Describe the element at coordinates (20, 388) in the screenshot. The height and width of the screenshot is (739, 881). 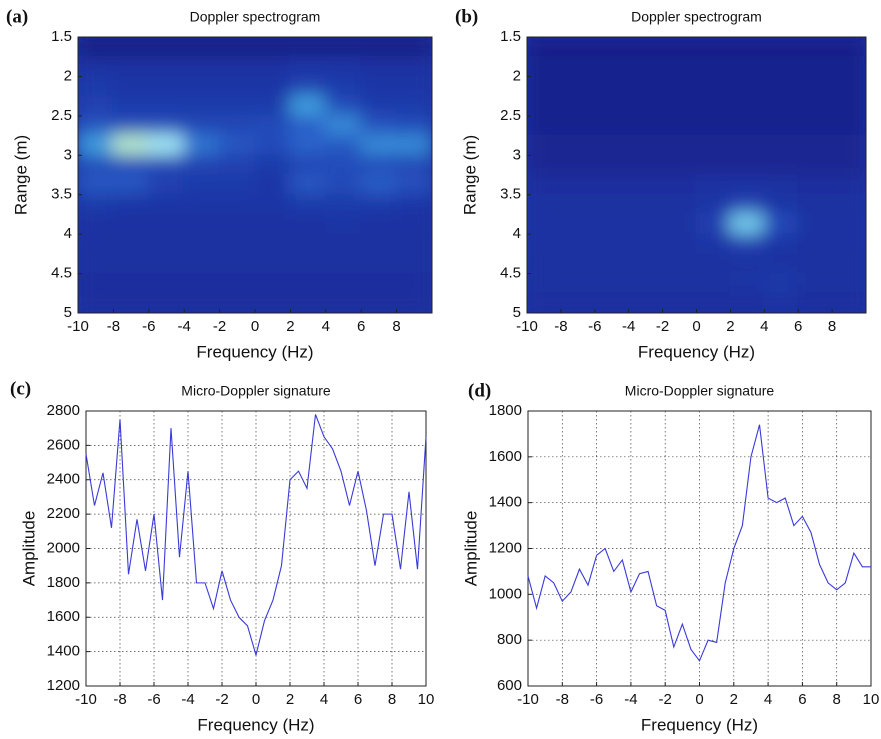
I see `panel-label: (c)` at that location.